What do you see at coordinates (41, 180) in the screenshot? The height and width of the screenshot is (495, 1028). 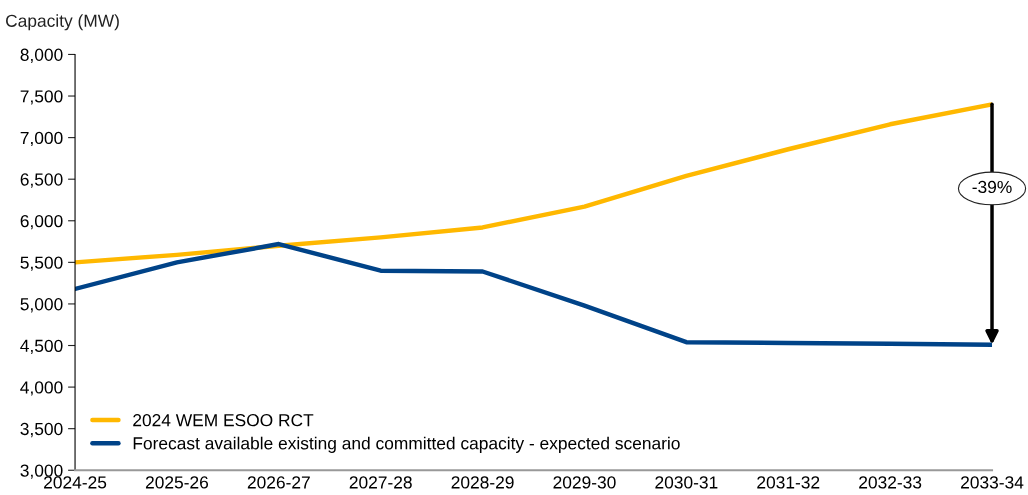 I see `y-tick-label: 6,500` at bounding box center [41, 180].